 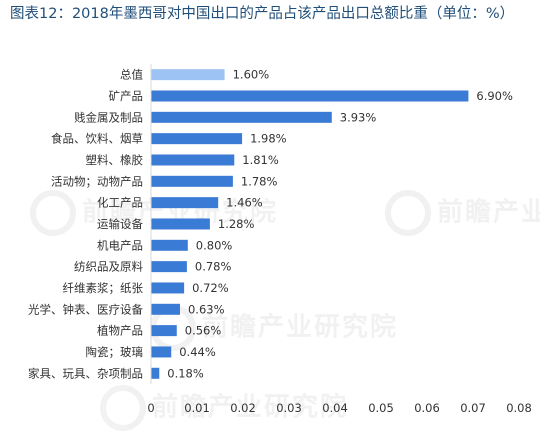 What do you see at coordinates (358, 117) in the screenshot?
I see `value-label: 3.93%` at bounding box center [358, 117].